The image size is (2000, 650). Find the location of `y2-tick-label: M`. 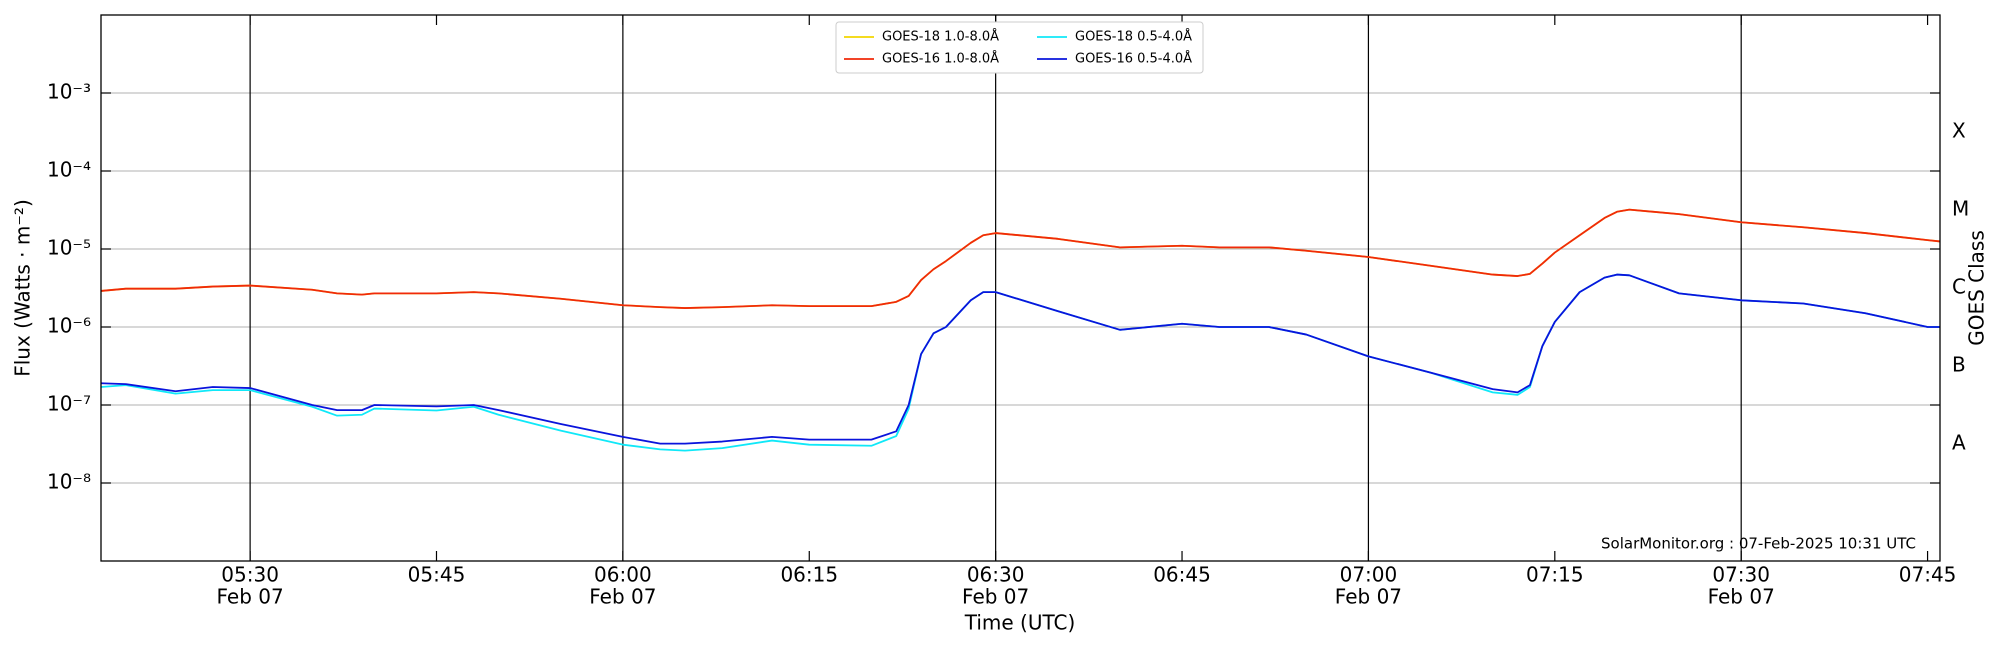

y2-tick-label: M is located at coordinates (1960, 209).